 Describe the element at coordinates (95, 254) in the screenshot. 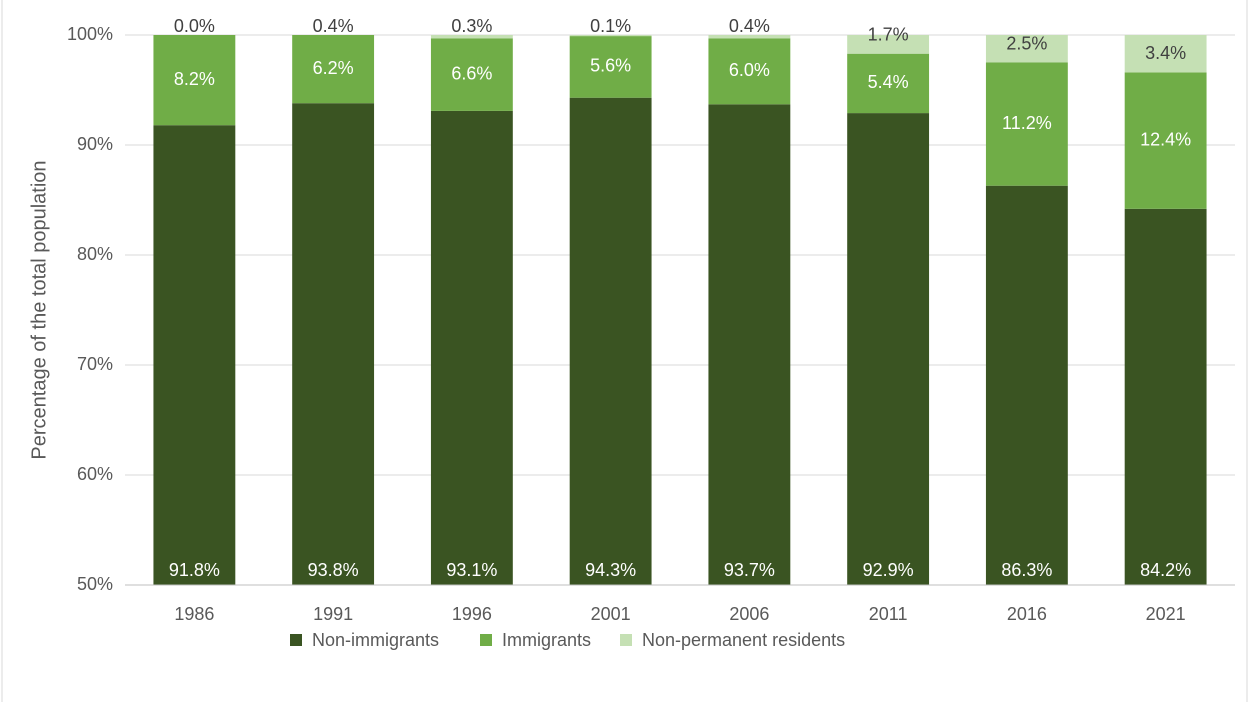

I see `y-tick-label: 80%` at that location.